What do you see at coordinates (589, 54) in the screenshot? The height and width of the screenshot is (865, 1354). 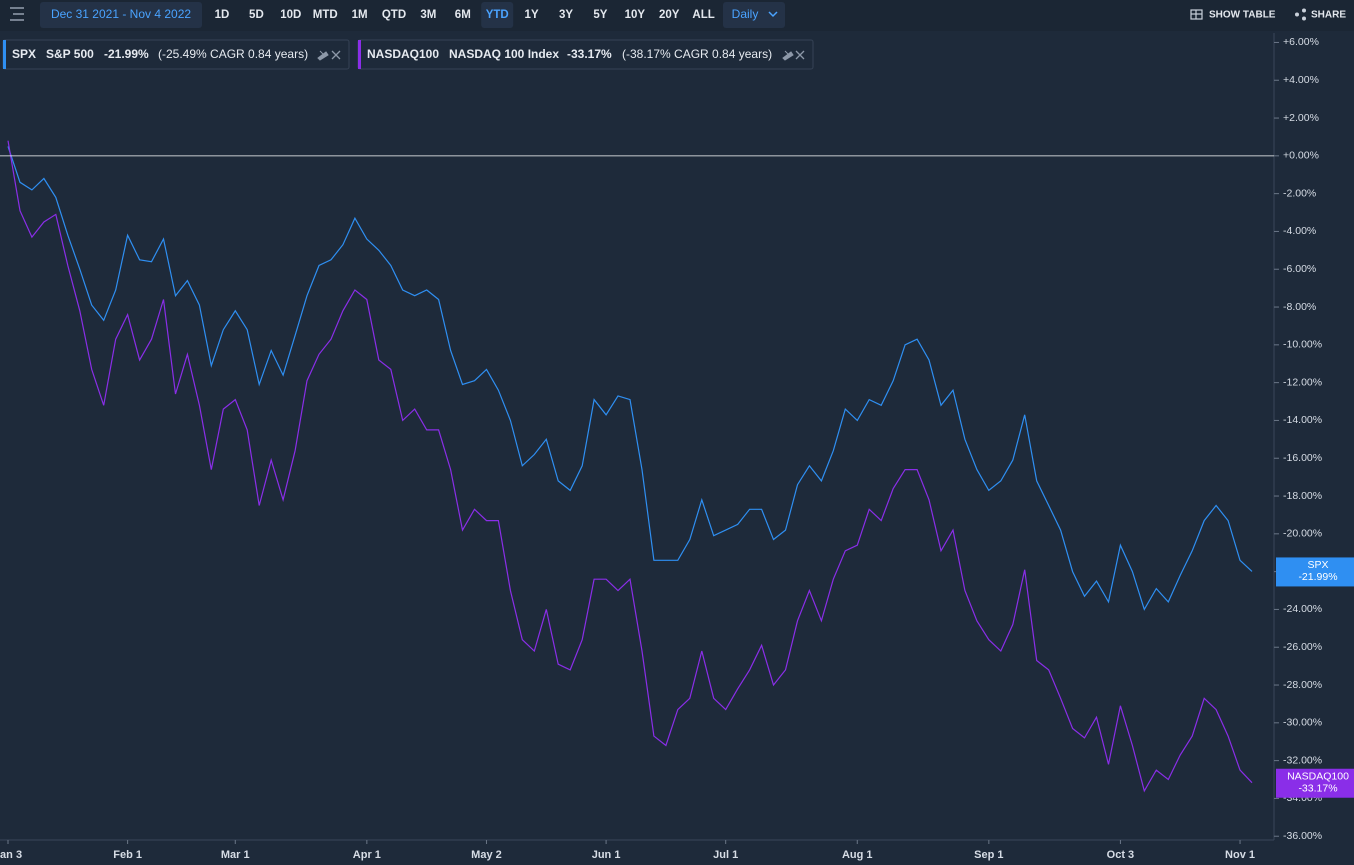 I see `legend-change: -33.17%` at bounding box center [589, 54].